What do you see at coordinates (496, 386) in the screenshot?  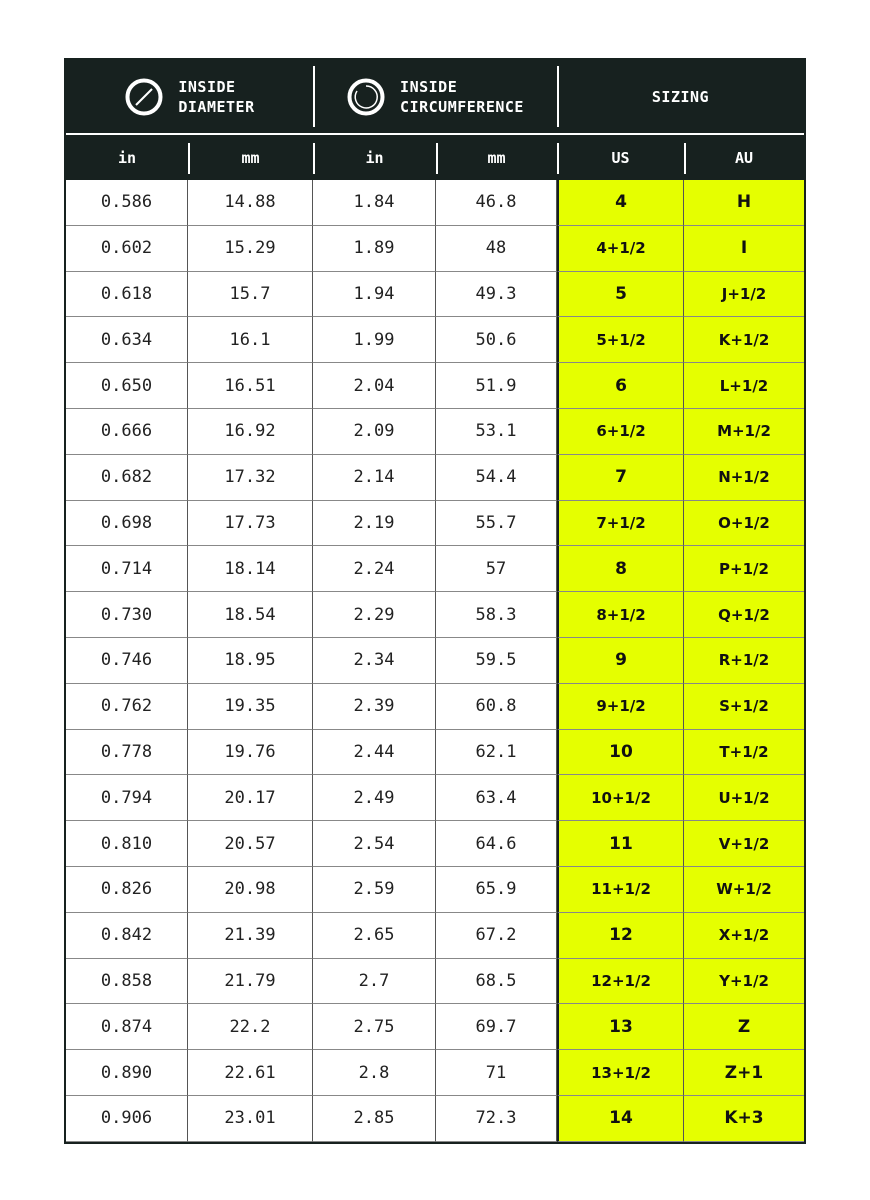 I see `cell-circumference-mm: 51.9` at bounding box center [496, 386].